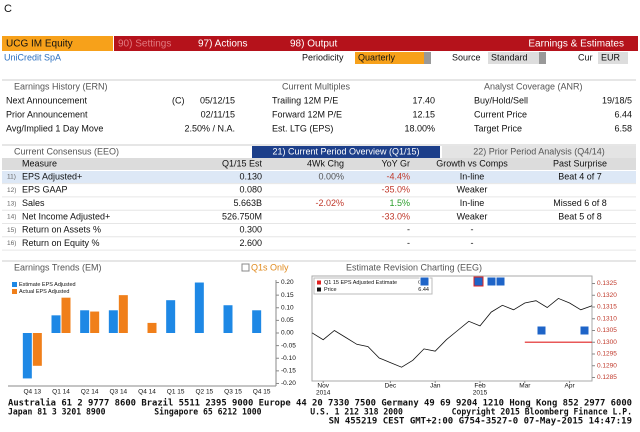 This screenshot has height=432, width=640. I want to click on y-tick-label: 0.00, so click(287, 333).